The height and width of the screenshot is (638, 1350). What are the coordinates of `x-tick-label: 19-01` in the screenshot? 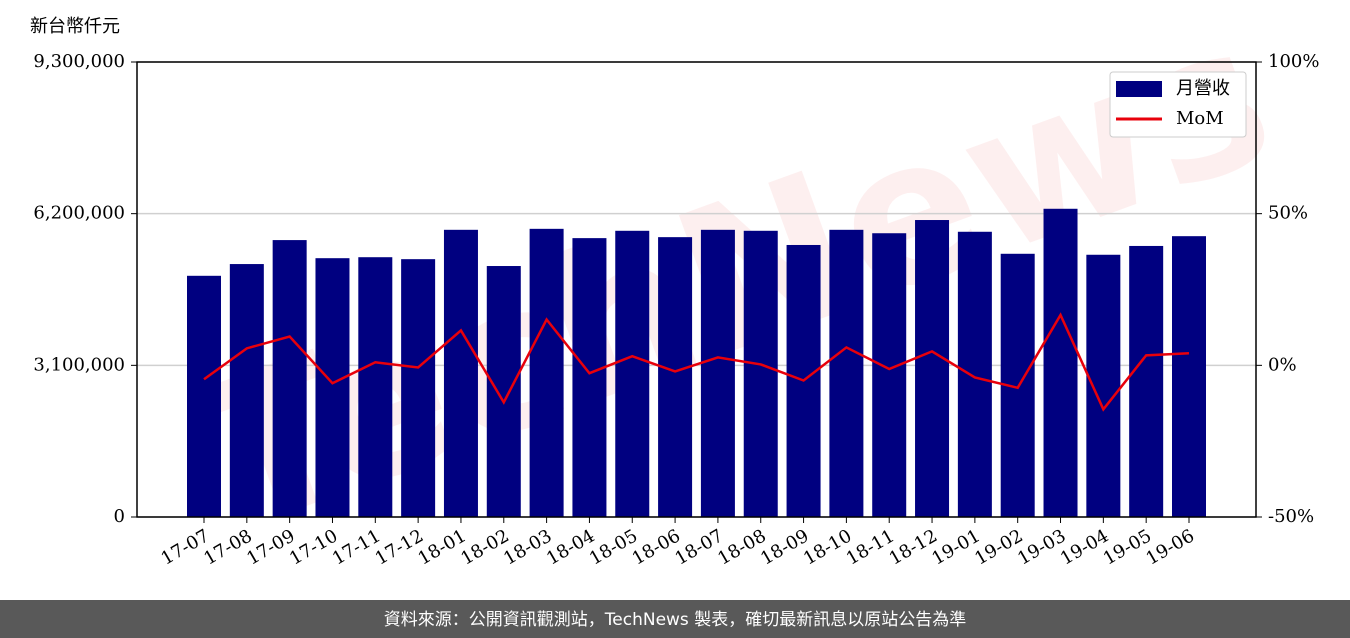 It's located at (955, 547).